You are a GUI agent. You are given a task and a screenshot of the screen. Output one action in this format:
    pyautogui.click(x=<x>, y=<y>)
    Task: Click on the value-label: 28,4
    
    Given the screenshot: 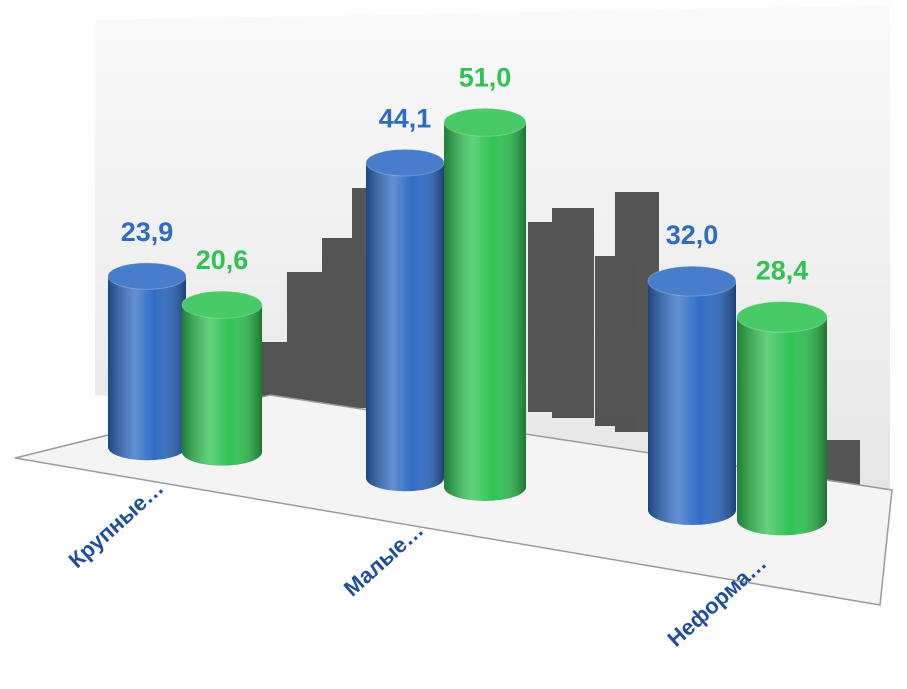 What is the action you would take?
    pyautogui.click(x=782, y=271)
    